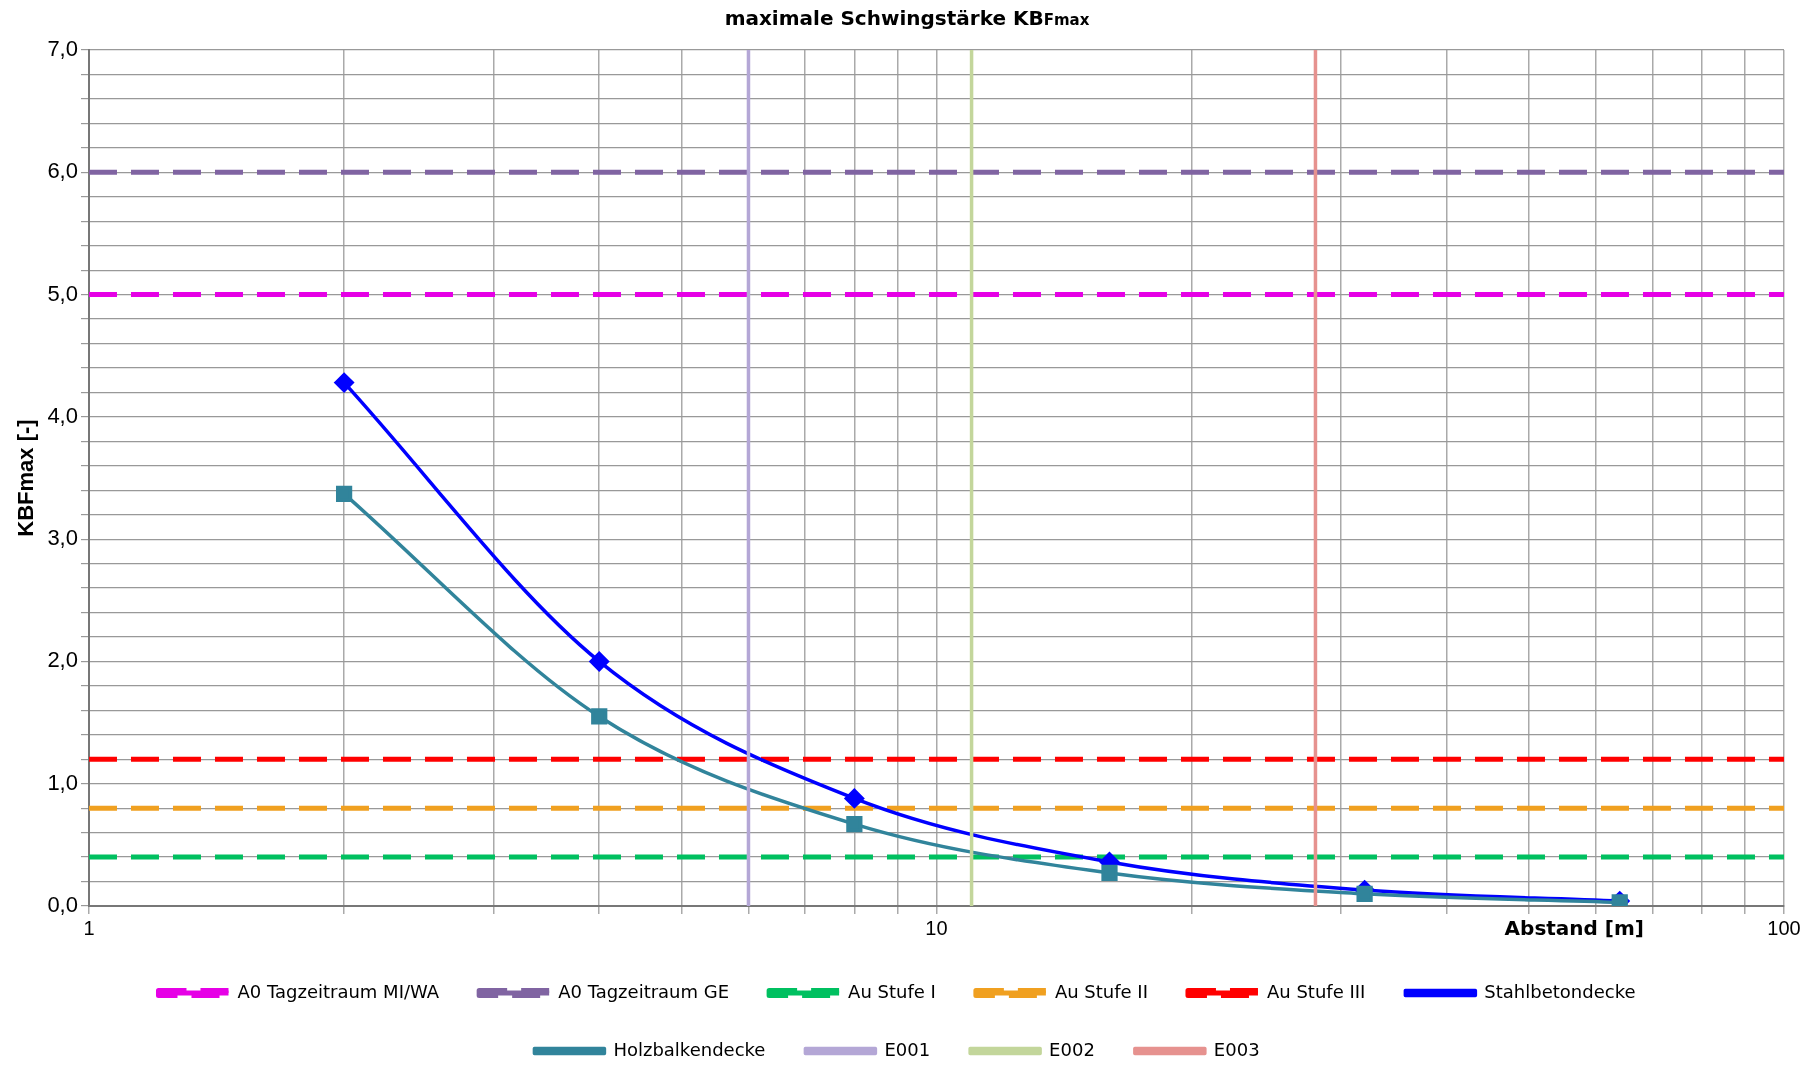 The image size is (1814, 1088). I want to click on y-tick-label: 1,0, so click(62, 782).